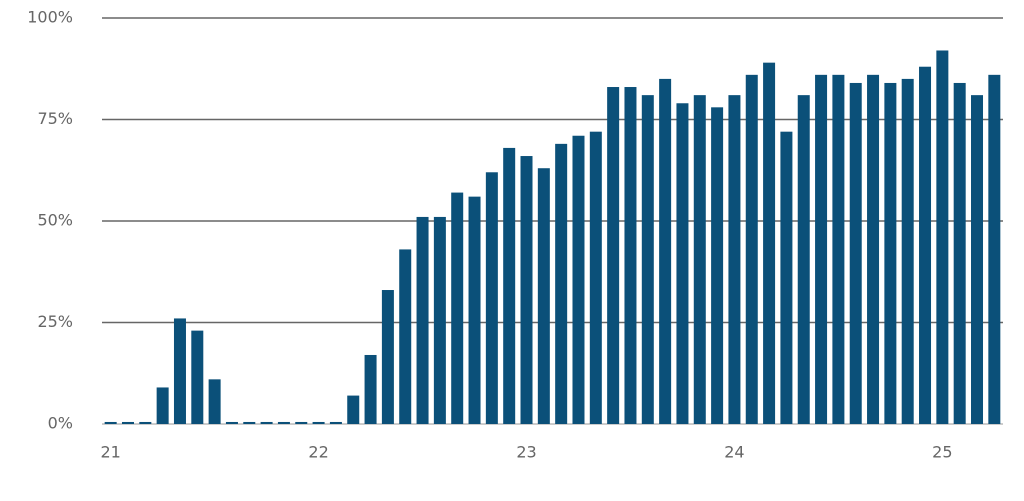 The width and height of the screenshot is (1024, 501). Describe the element at coordinates (734, 452) in the screenshot. I see `x-tick-label: 24` at that location.